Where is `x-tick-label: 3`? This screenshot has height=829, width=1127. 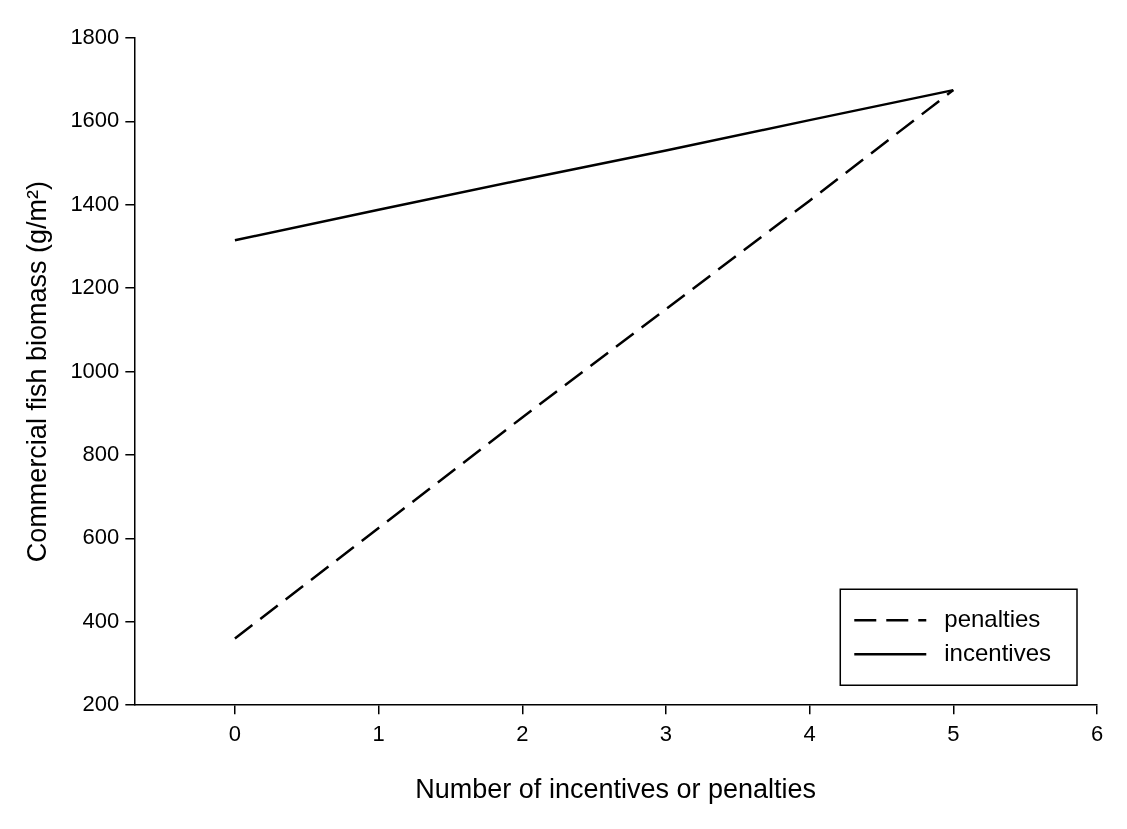
x-tick-label: 3 is located at coordinates (666, 734).